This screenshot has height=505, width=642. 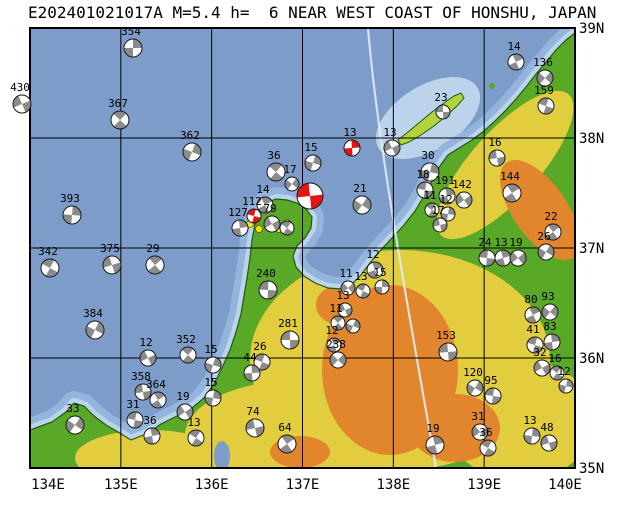 I want to click on focal-mechanism: 12, so click(x=375, y=263).